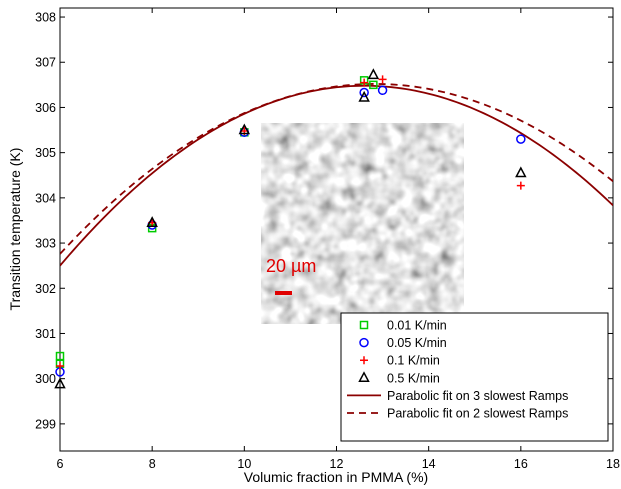 Image resolution: width=621 pixels, height=489 pixels. Describe the element at coordinates (45, 198) in the screenshot. I see `y-tick-label: 304` at that location.